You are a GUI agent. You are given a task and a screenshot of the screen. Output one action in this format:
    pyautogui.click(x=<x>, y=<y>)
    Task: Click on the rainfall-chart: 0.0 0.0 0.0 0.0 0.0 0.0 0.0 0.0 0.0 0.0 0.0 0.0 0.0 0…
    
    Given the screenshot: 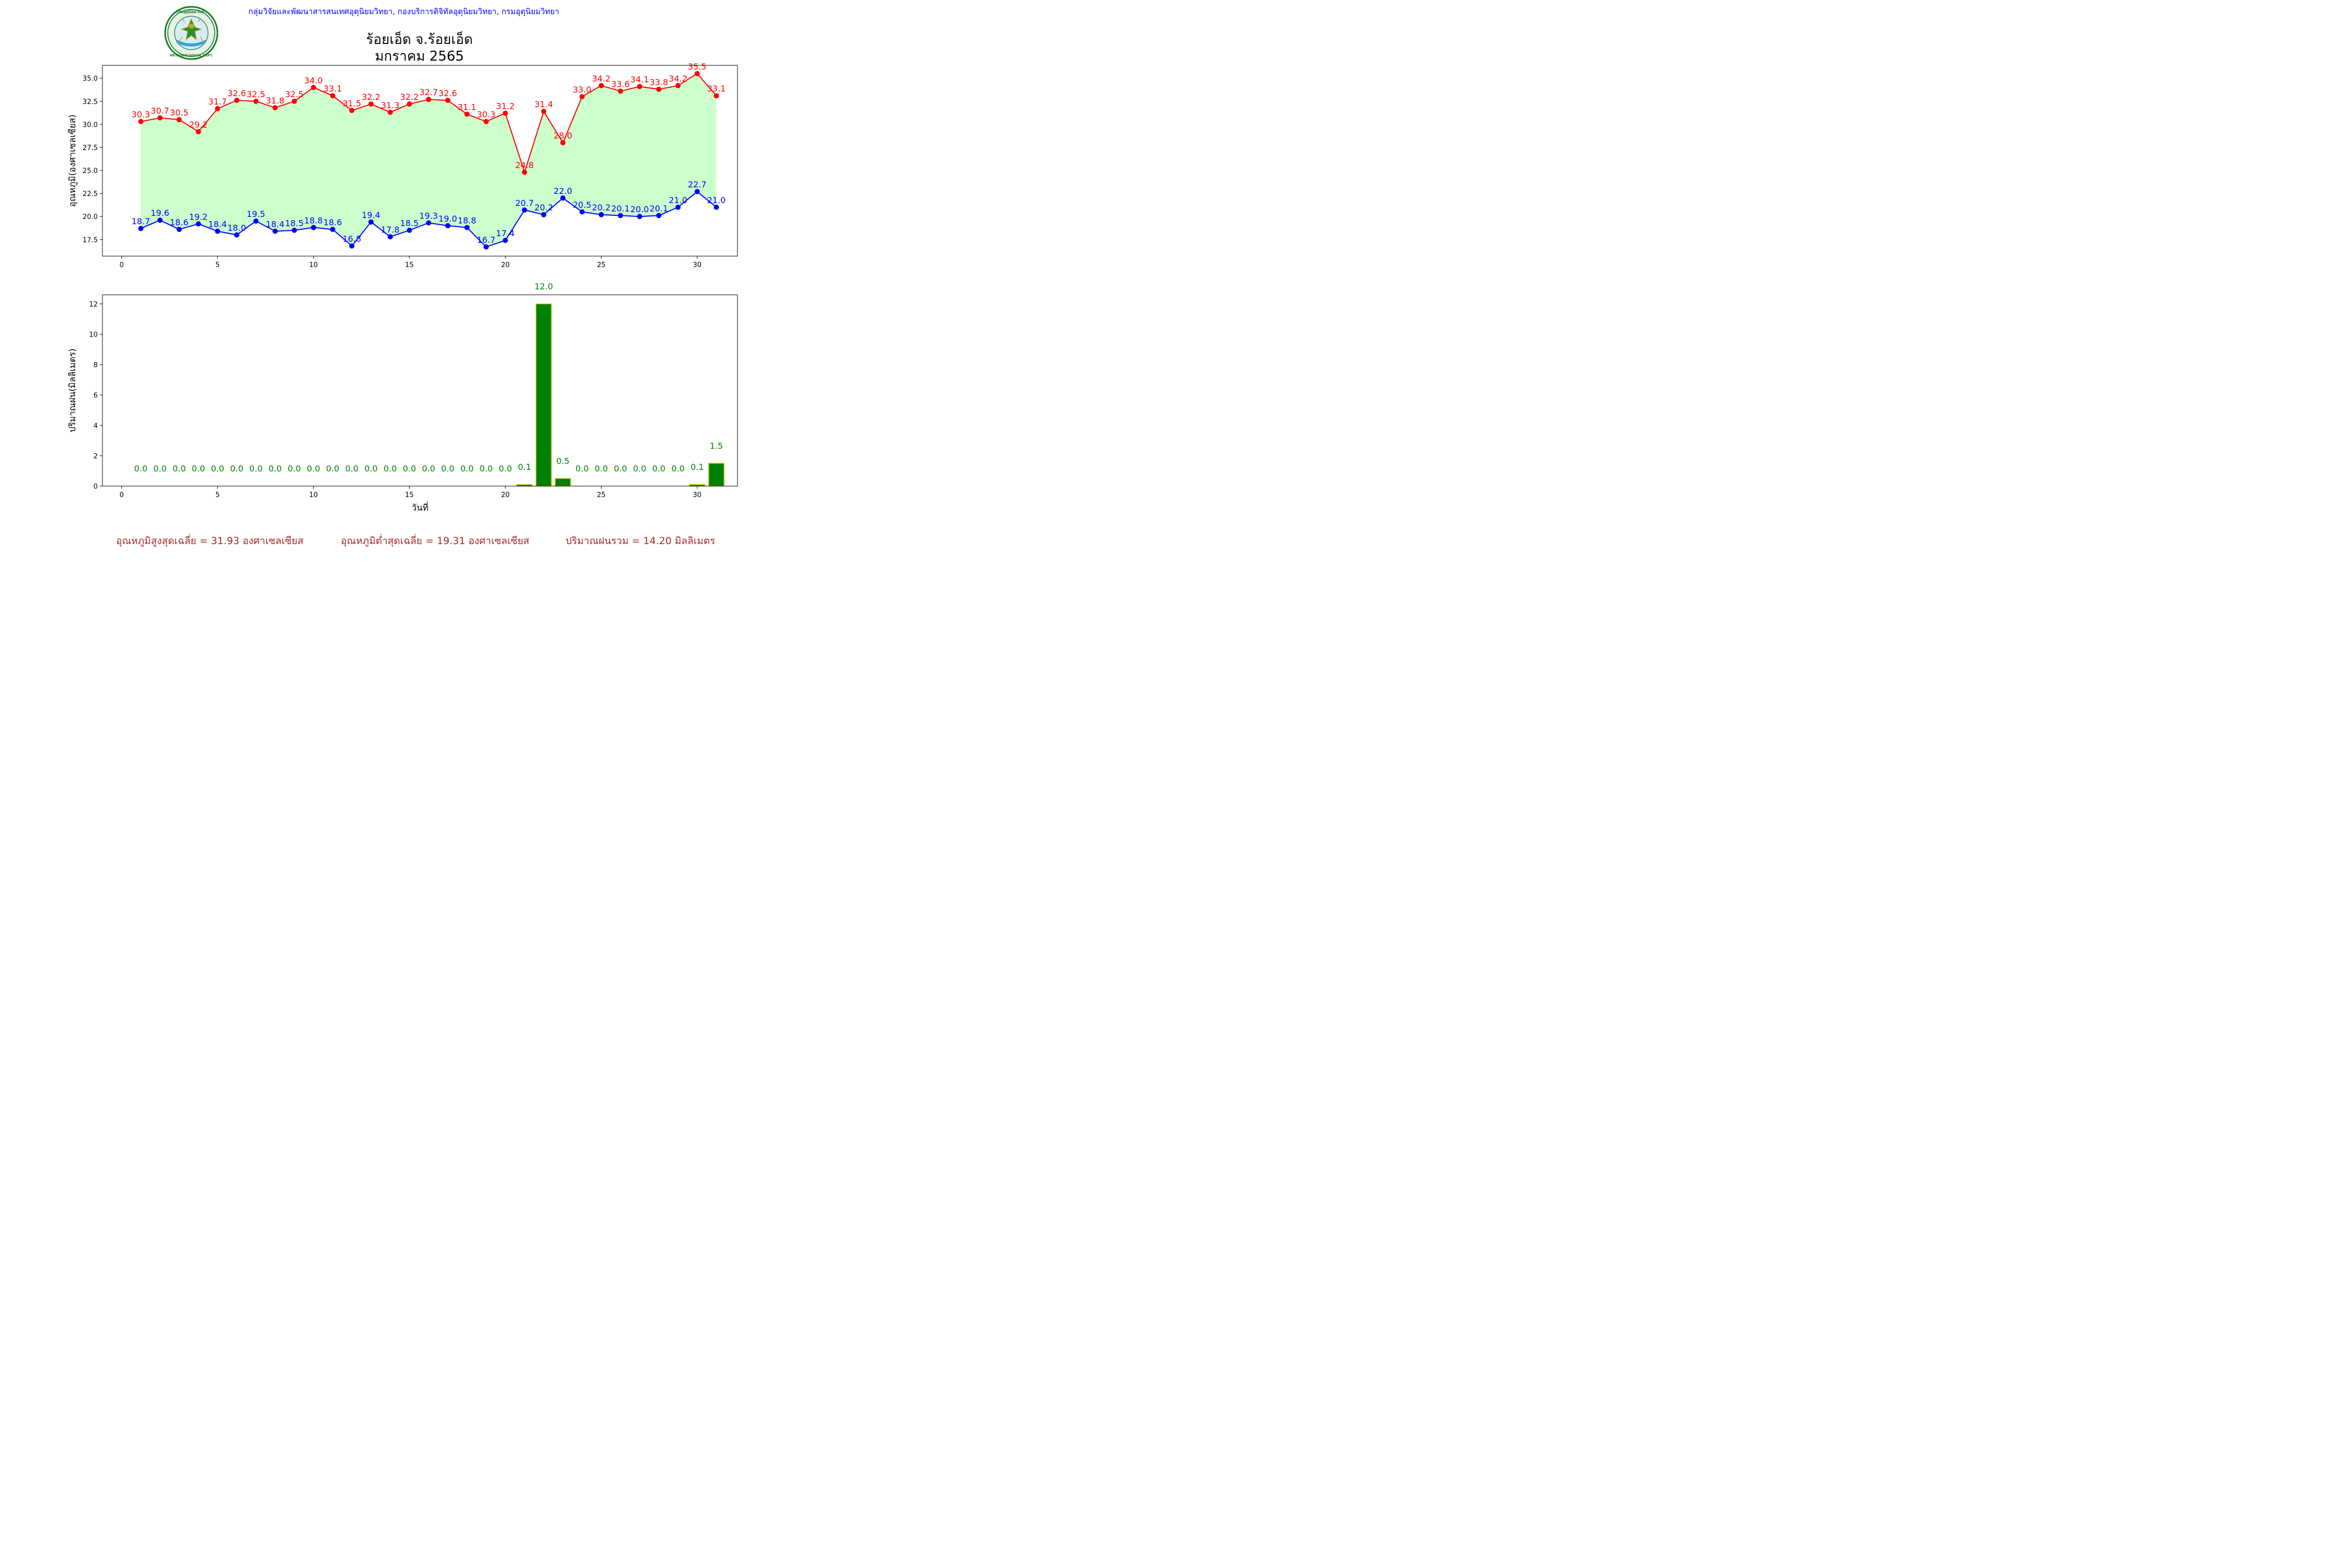 What is the action you would take?
    pyautogui.click(x=402, y=397)
    